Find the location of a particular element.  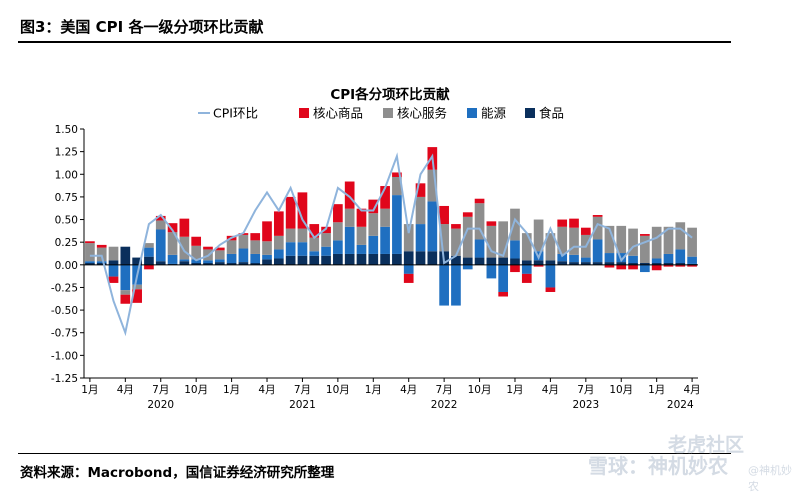

x-tick-label: 7月 is located at coordinates (160, 390).